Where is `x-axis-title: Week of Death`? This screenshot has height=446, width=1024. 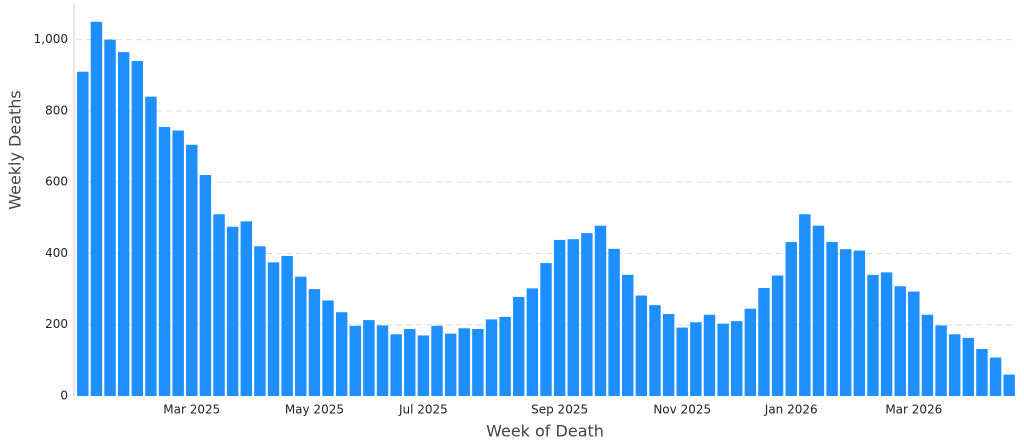
x-axis-title: Week of Death is located at coordinates (545, 431).